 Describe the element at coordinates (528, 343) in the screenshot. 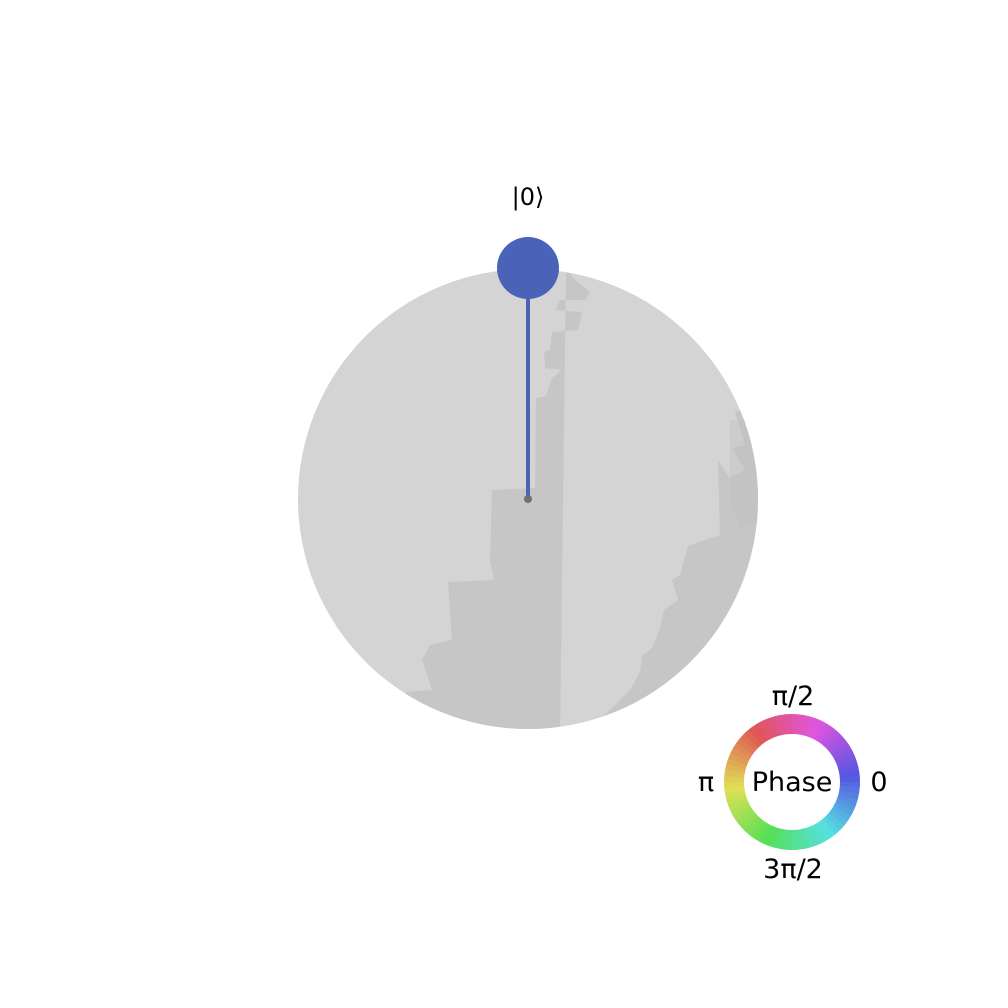

I see `state-vector: |0⟩` at that location.